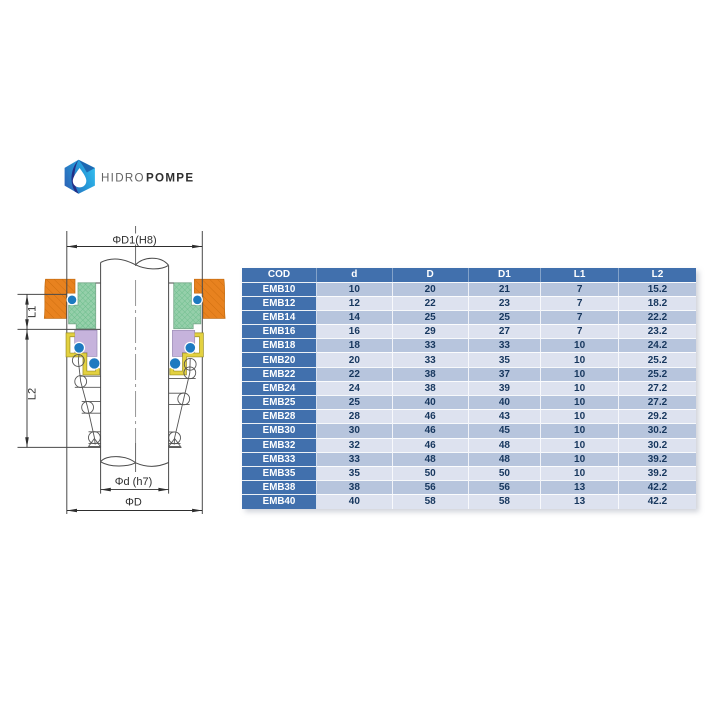 Image resolution: width=720 pixels, height=720 pixels. I want to click on svg-text: HIDRO, so click(123, 178).